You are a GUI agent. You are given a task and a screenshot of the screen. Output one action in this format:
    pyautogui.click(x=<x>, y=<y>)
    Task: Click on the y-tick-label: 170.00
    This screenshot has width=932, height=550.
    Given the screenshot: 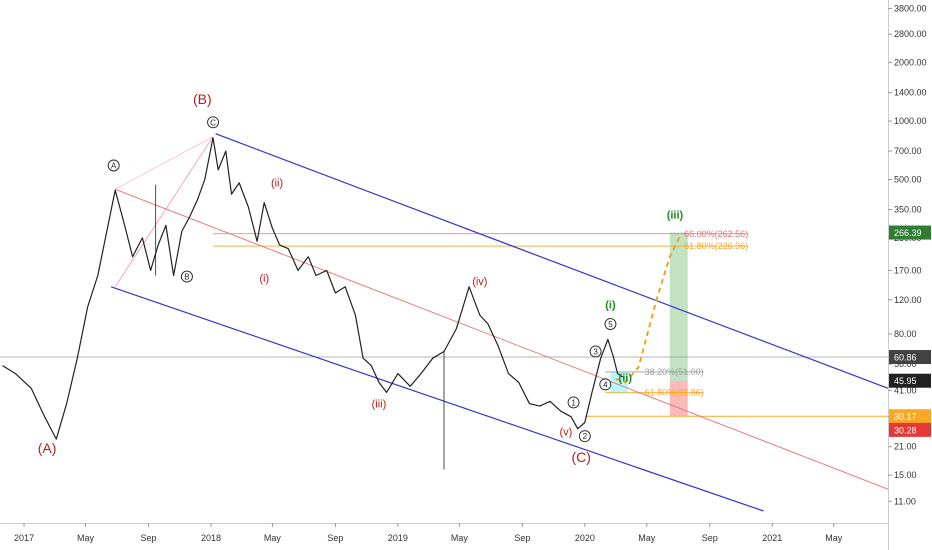 What is the action you would take?
    pyautogui.click(x=908, y=270)
    